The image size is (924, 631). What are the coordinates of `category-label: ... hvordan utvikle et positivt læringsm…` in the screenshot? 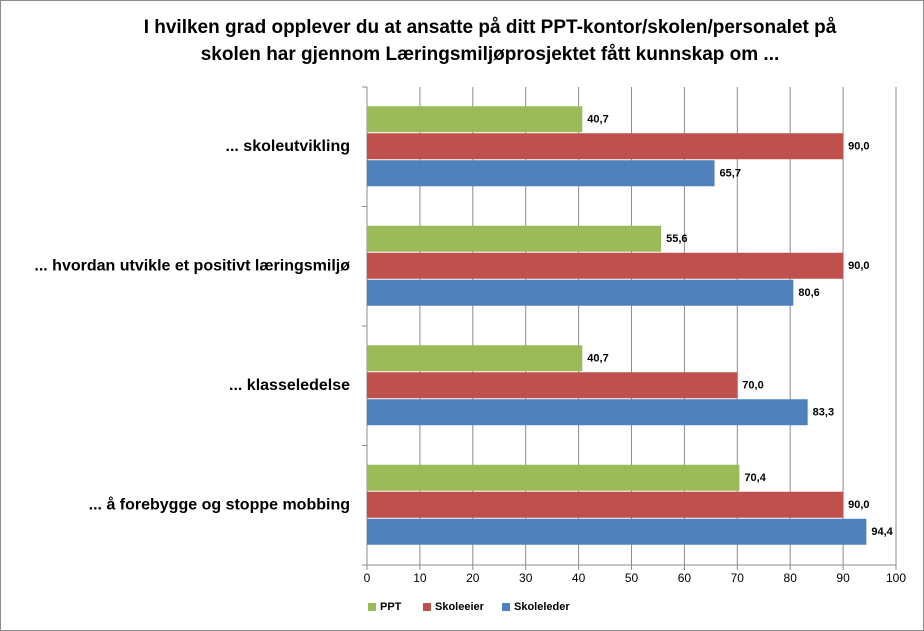 It's located at (192, 265).